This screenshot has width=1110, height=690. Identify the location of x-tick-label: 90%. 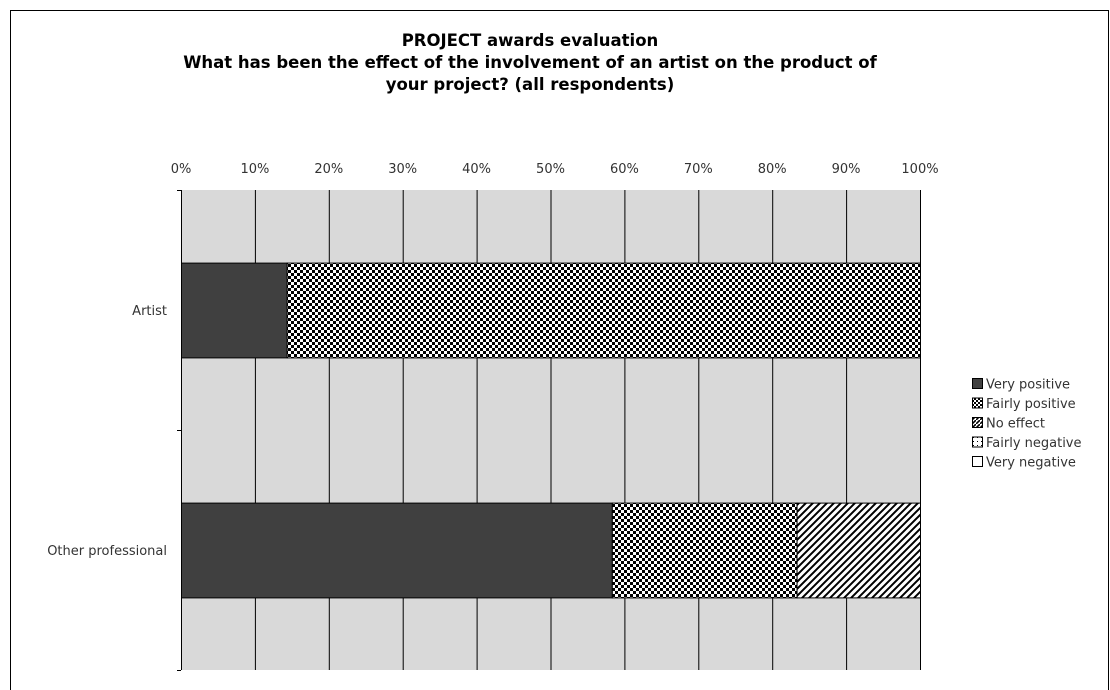
(846, 169).